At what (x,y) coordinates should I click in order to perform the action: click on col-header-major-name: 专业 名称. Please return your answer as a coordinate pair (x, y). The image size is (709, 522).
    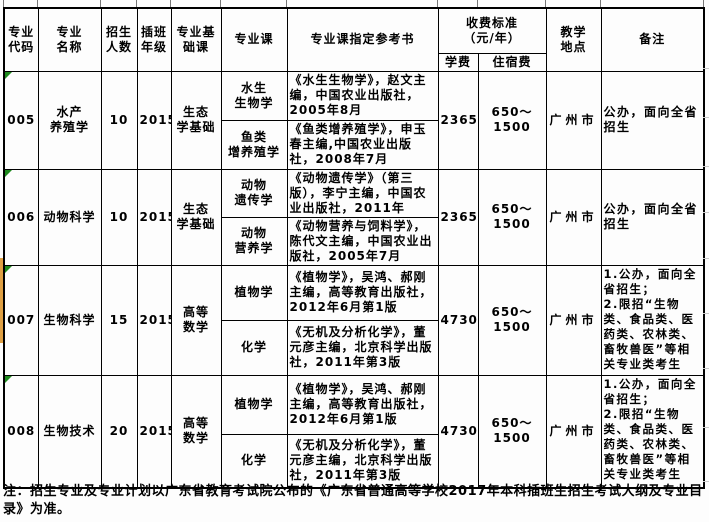
    Looking at the image, I should click on (69, 39).